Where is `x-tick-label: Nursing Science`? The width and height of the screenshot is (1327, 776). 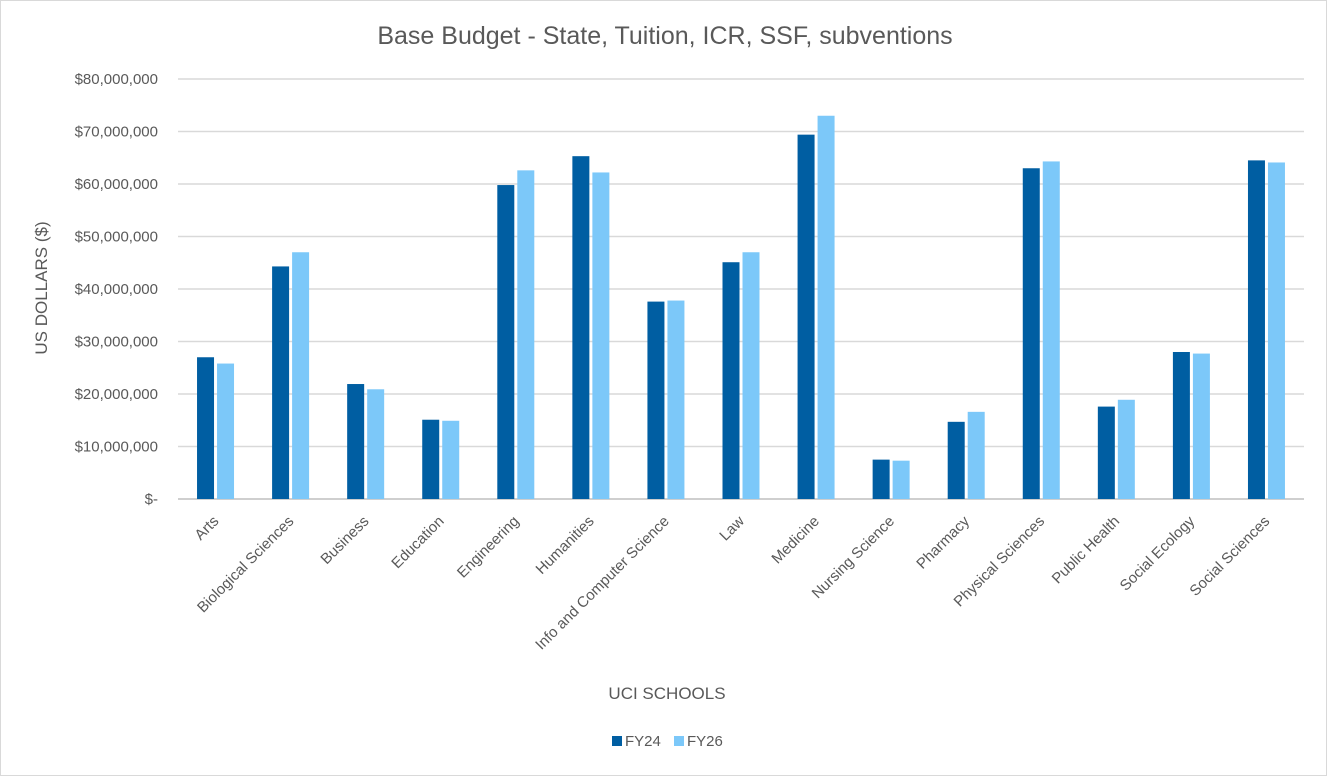 x-tick-label: Nursing Science is located at coordinates (853, 557).